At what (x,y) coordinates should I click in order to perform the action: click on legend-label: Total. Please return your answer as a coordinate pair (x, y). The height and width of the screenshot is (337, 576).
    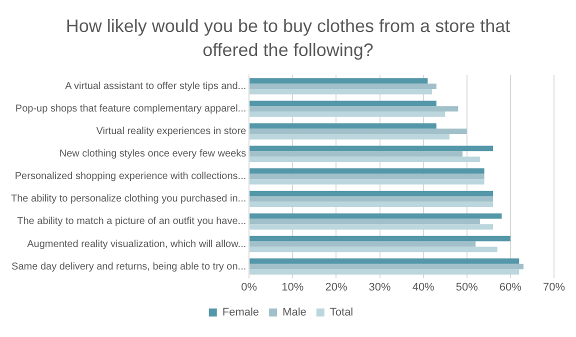
    Looking at the image, I should click on (342, 312).